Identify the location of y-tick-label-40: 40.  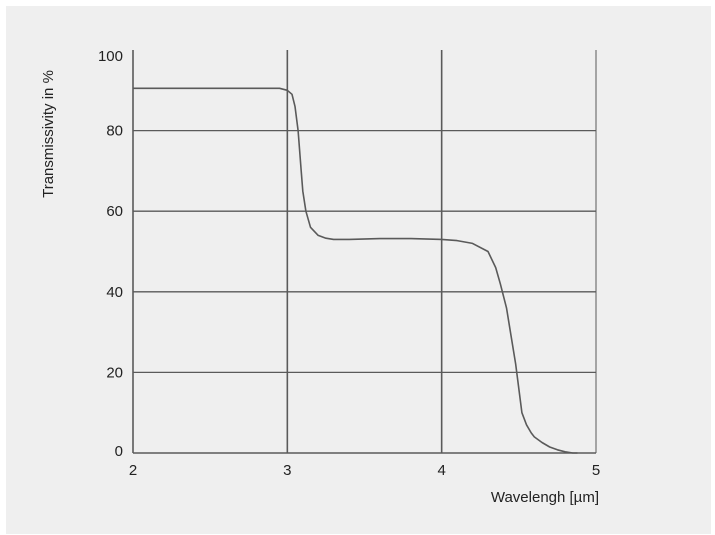
(114, 292).